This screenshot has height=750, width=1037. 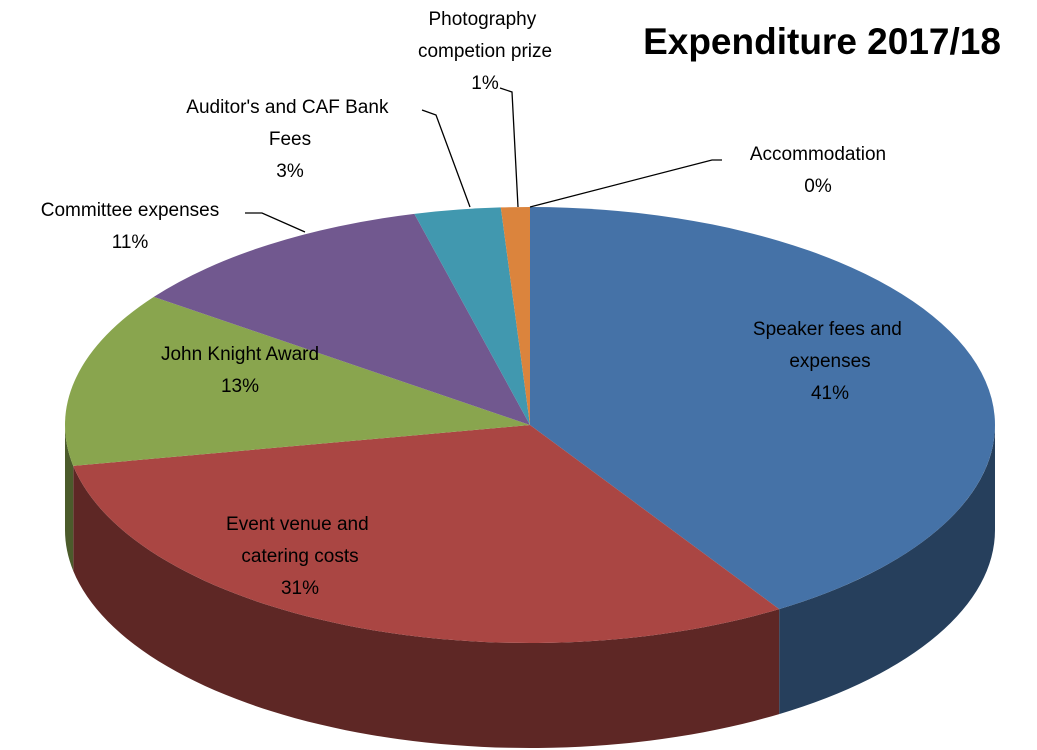 What do you see at coordinates (818, 186) in the screenshot?
I see `slice-value-label: 0%` at bounding box center [818, 186].